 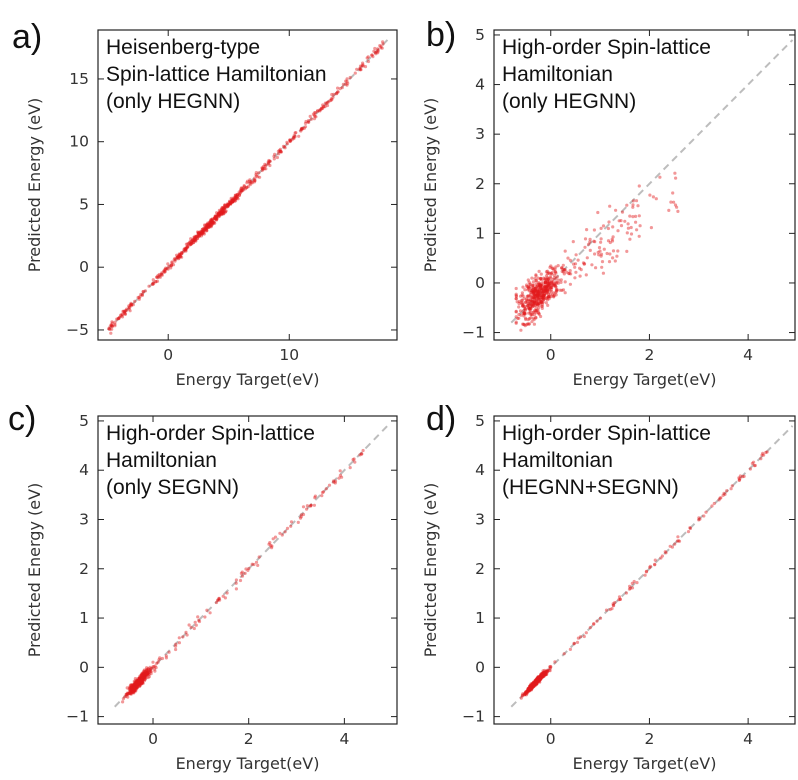 What do you see at coordinates (22, 419) in the screenshot?
I see `panel-letter: c)` at bounding box center [22, 419].